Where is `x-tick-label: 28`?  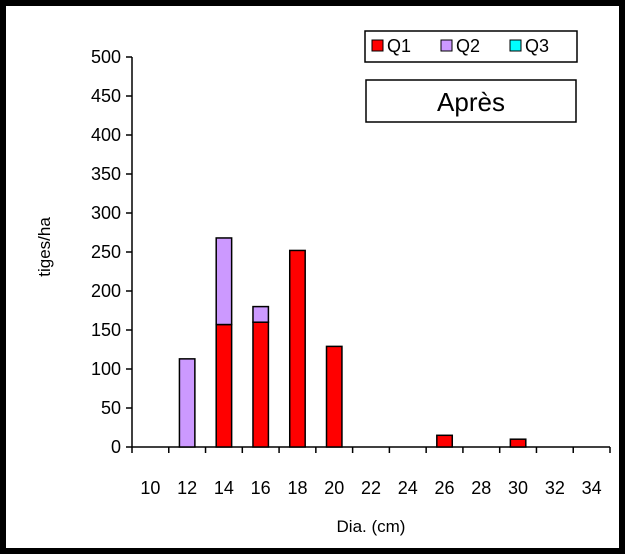
x-tick-label: 28 is located at coordinates (481, 488).